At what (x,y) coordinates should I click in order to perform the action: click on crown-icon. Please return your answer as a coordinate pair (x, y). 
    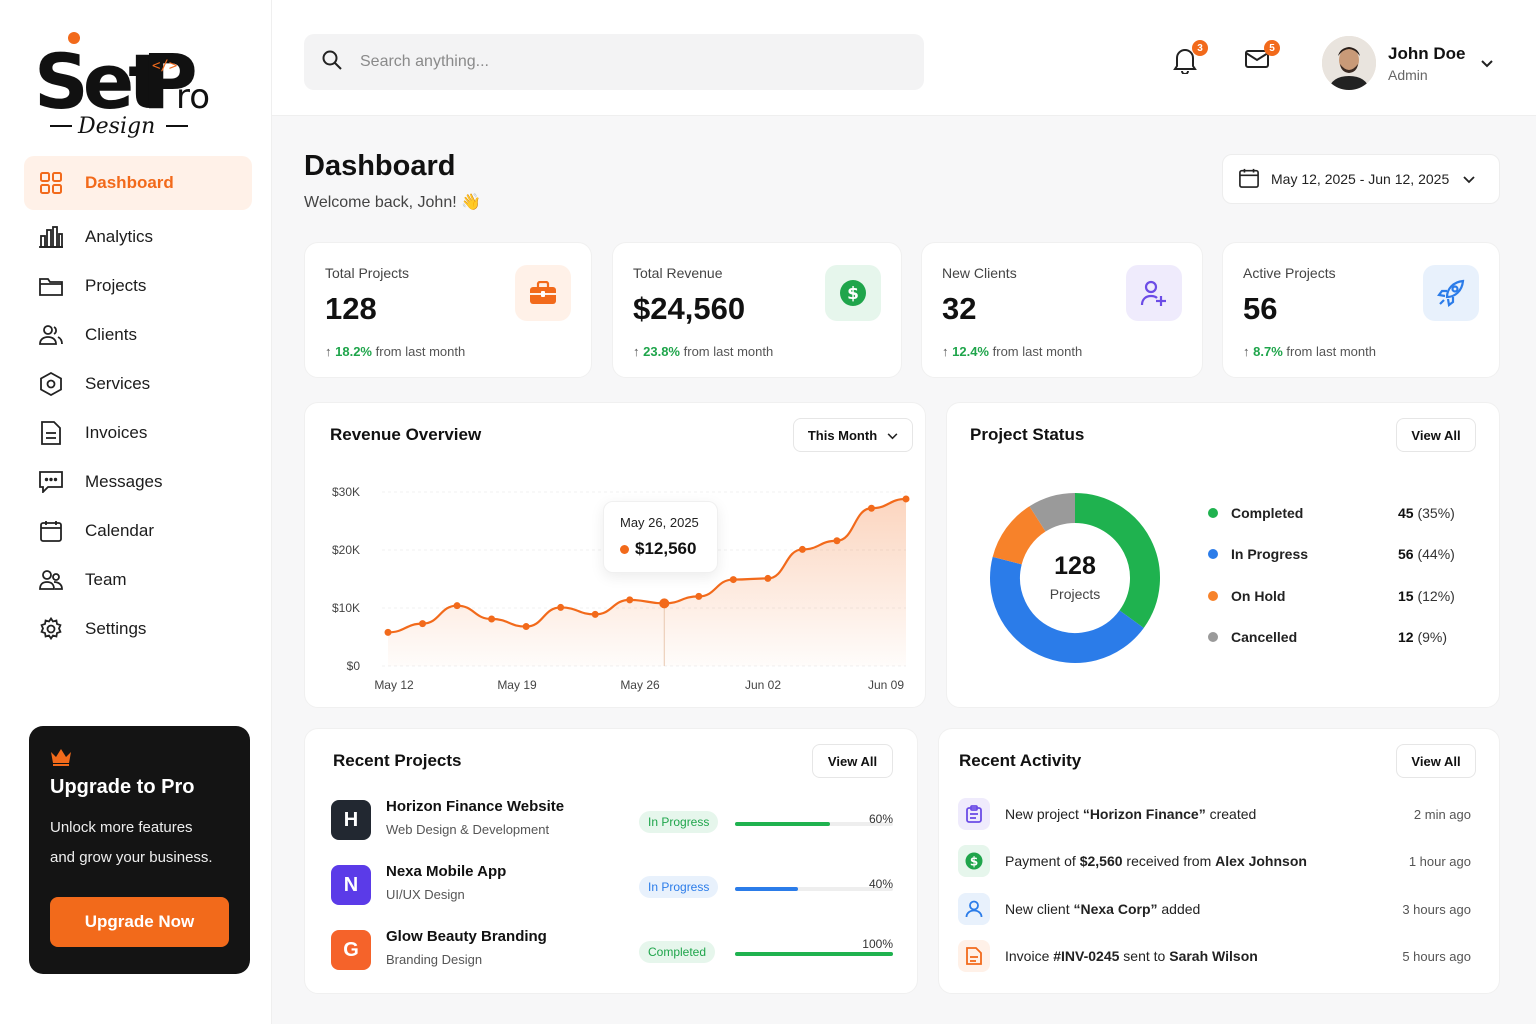
    Looking at the image, I should click on (61, 757).